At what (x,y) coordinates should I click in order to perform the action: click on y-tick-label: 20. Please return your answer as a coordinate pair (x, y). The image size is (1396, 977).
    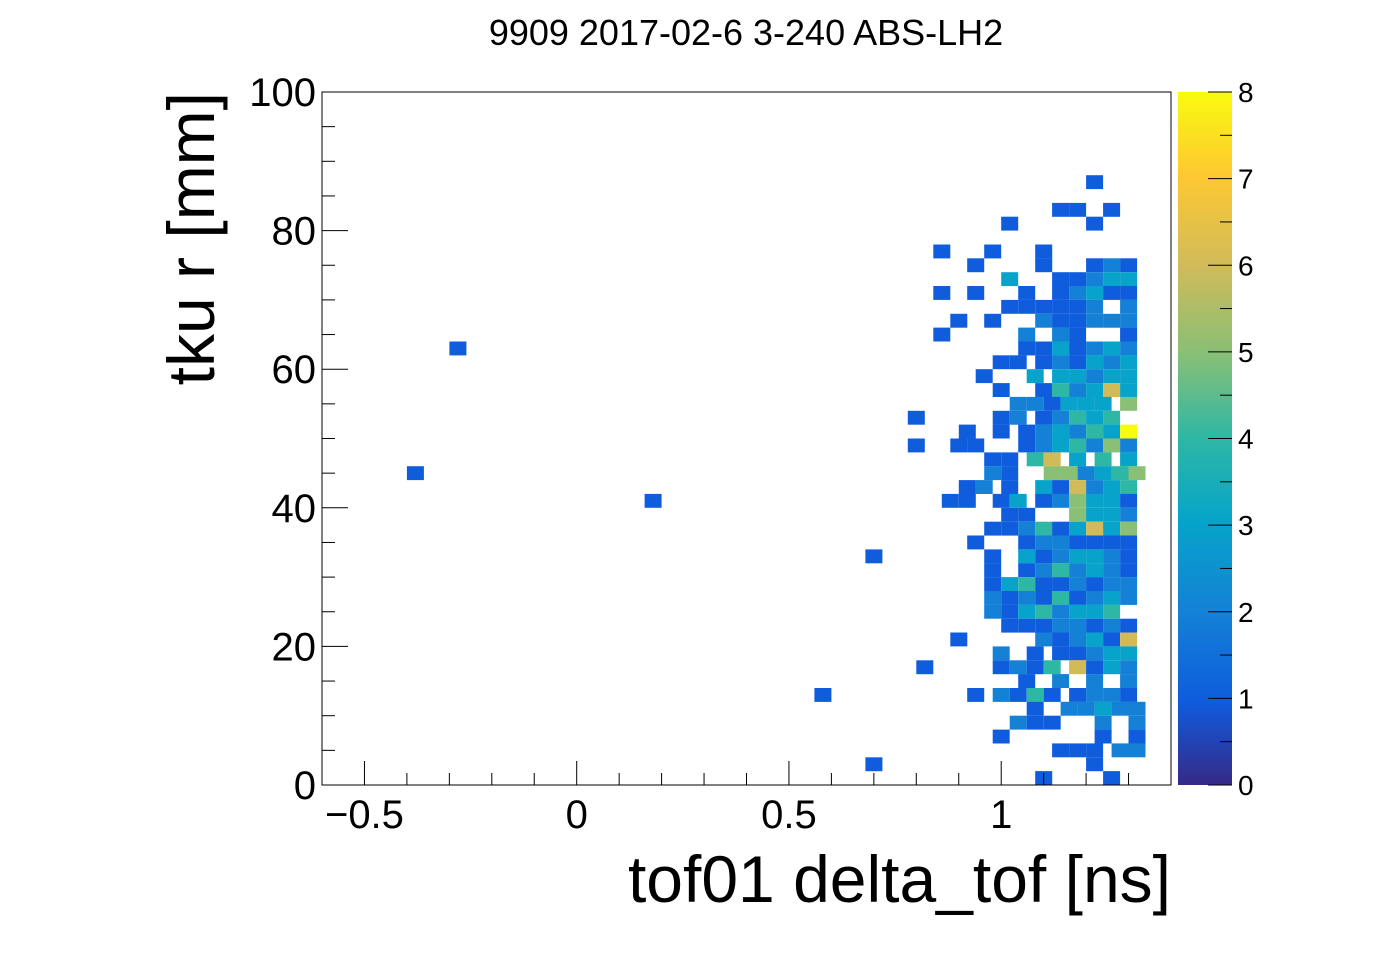
    Looking at the image, I should click on (294, 647).